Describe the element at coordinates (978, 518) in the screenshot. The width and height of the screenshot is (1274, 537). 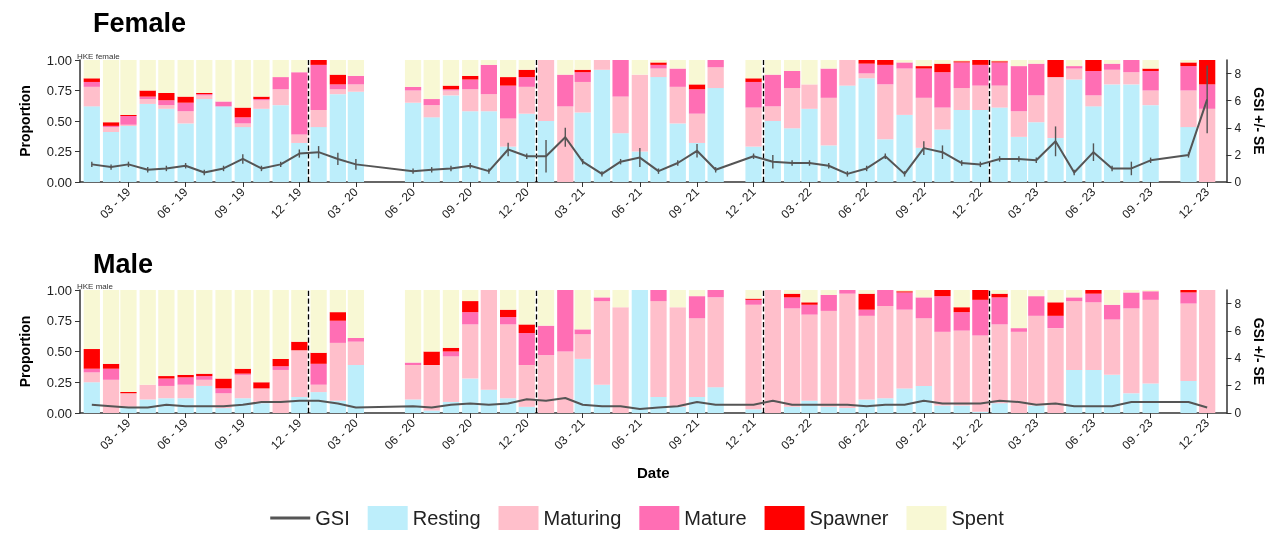
I see `legend-label: Spent` at that location.